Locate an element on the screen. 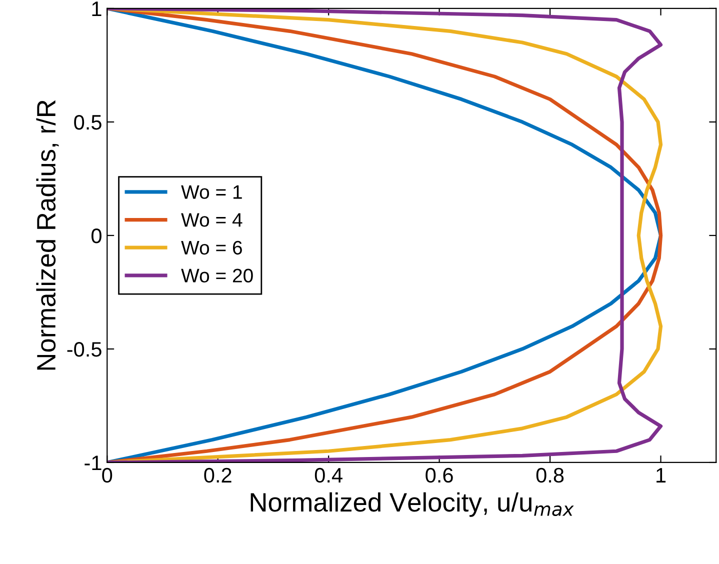  y-tick-label: 0 is located at coordinates (97, 236).